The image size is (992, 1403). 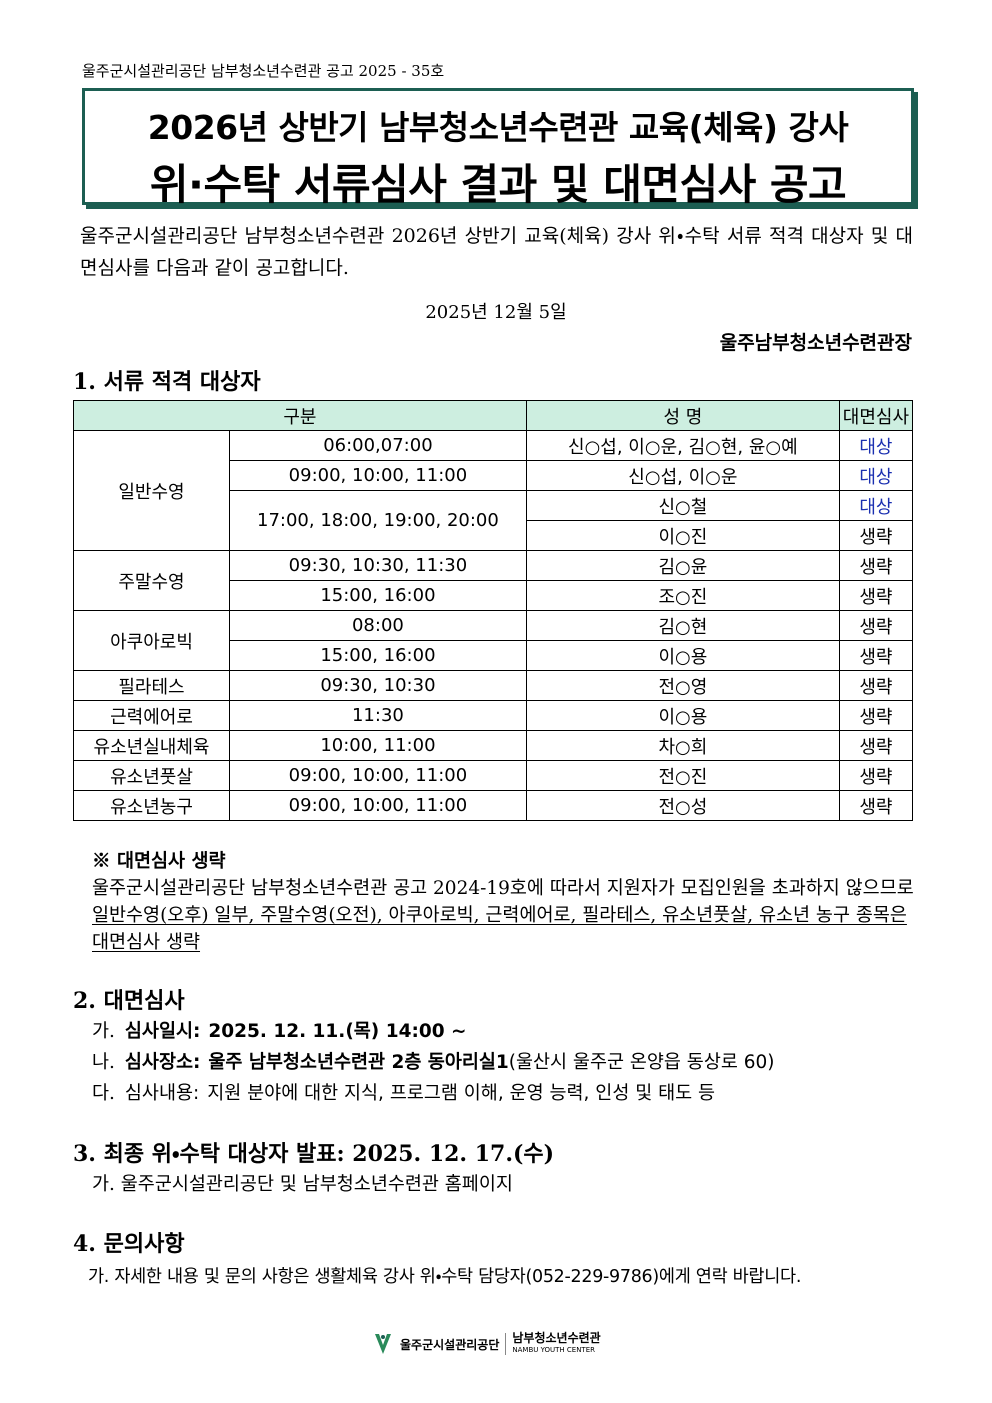 What do you see at coordinates (682, 625) in the screenshot?
I see `name-cell: 김○현` at bounding box center [682, 625].